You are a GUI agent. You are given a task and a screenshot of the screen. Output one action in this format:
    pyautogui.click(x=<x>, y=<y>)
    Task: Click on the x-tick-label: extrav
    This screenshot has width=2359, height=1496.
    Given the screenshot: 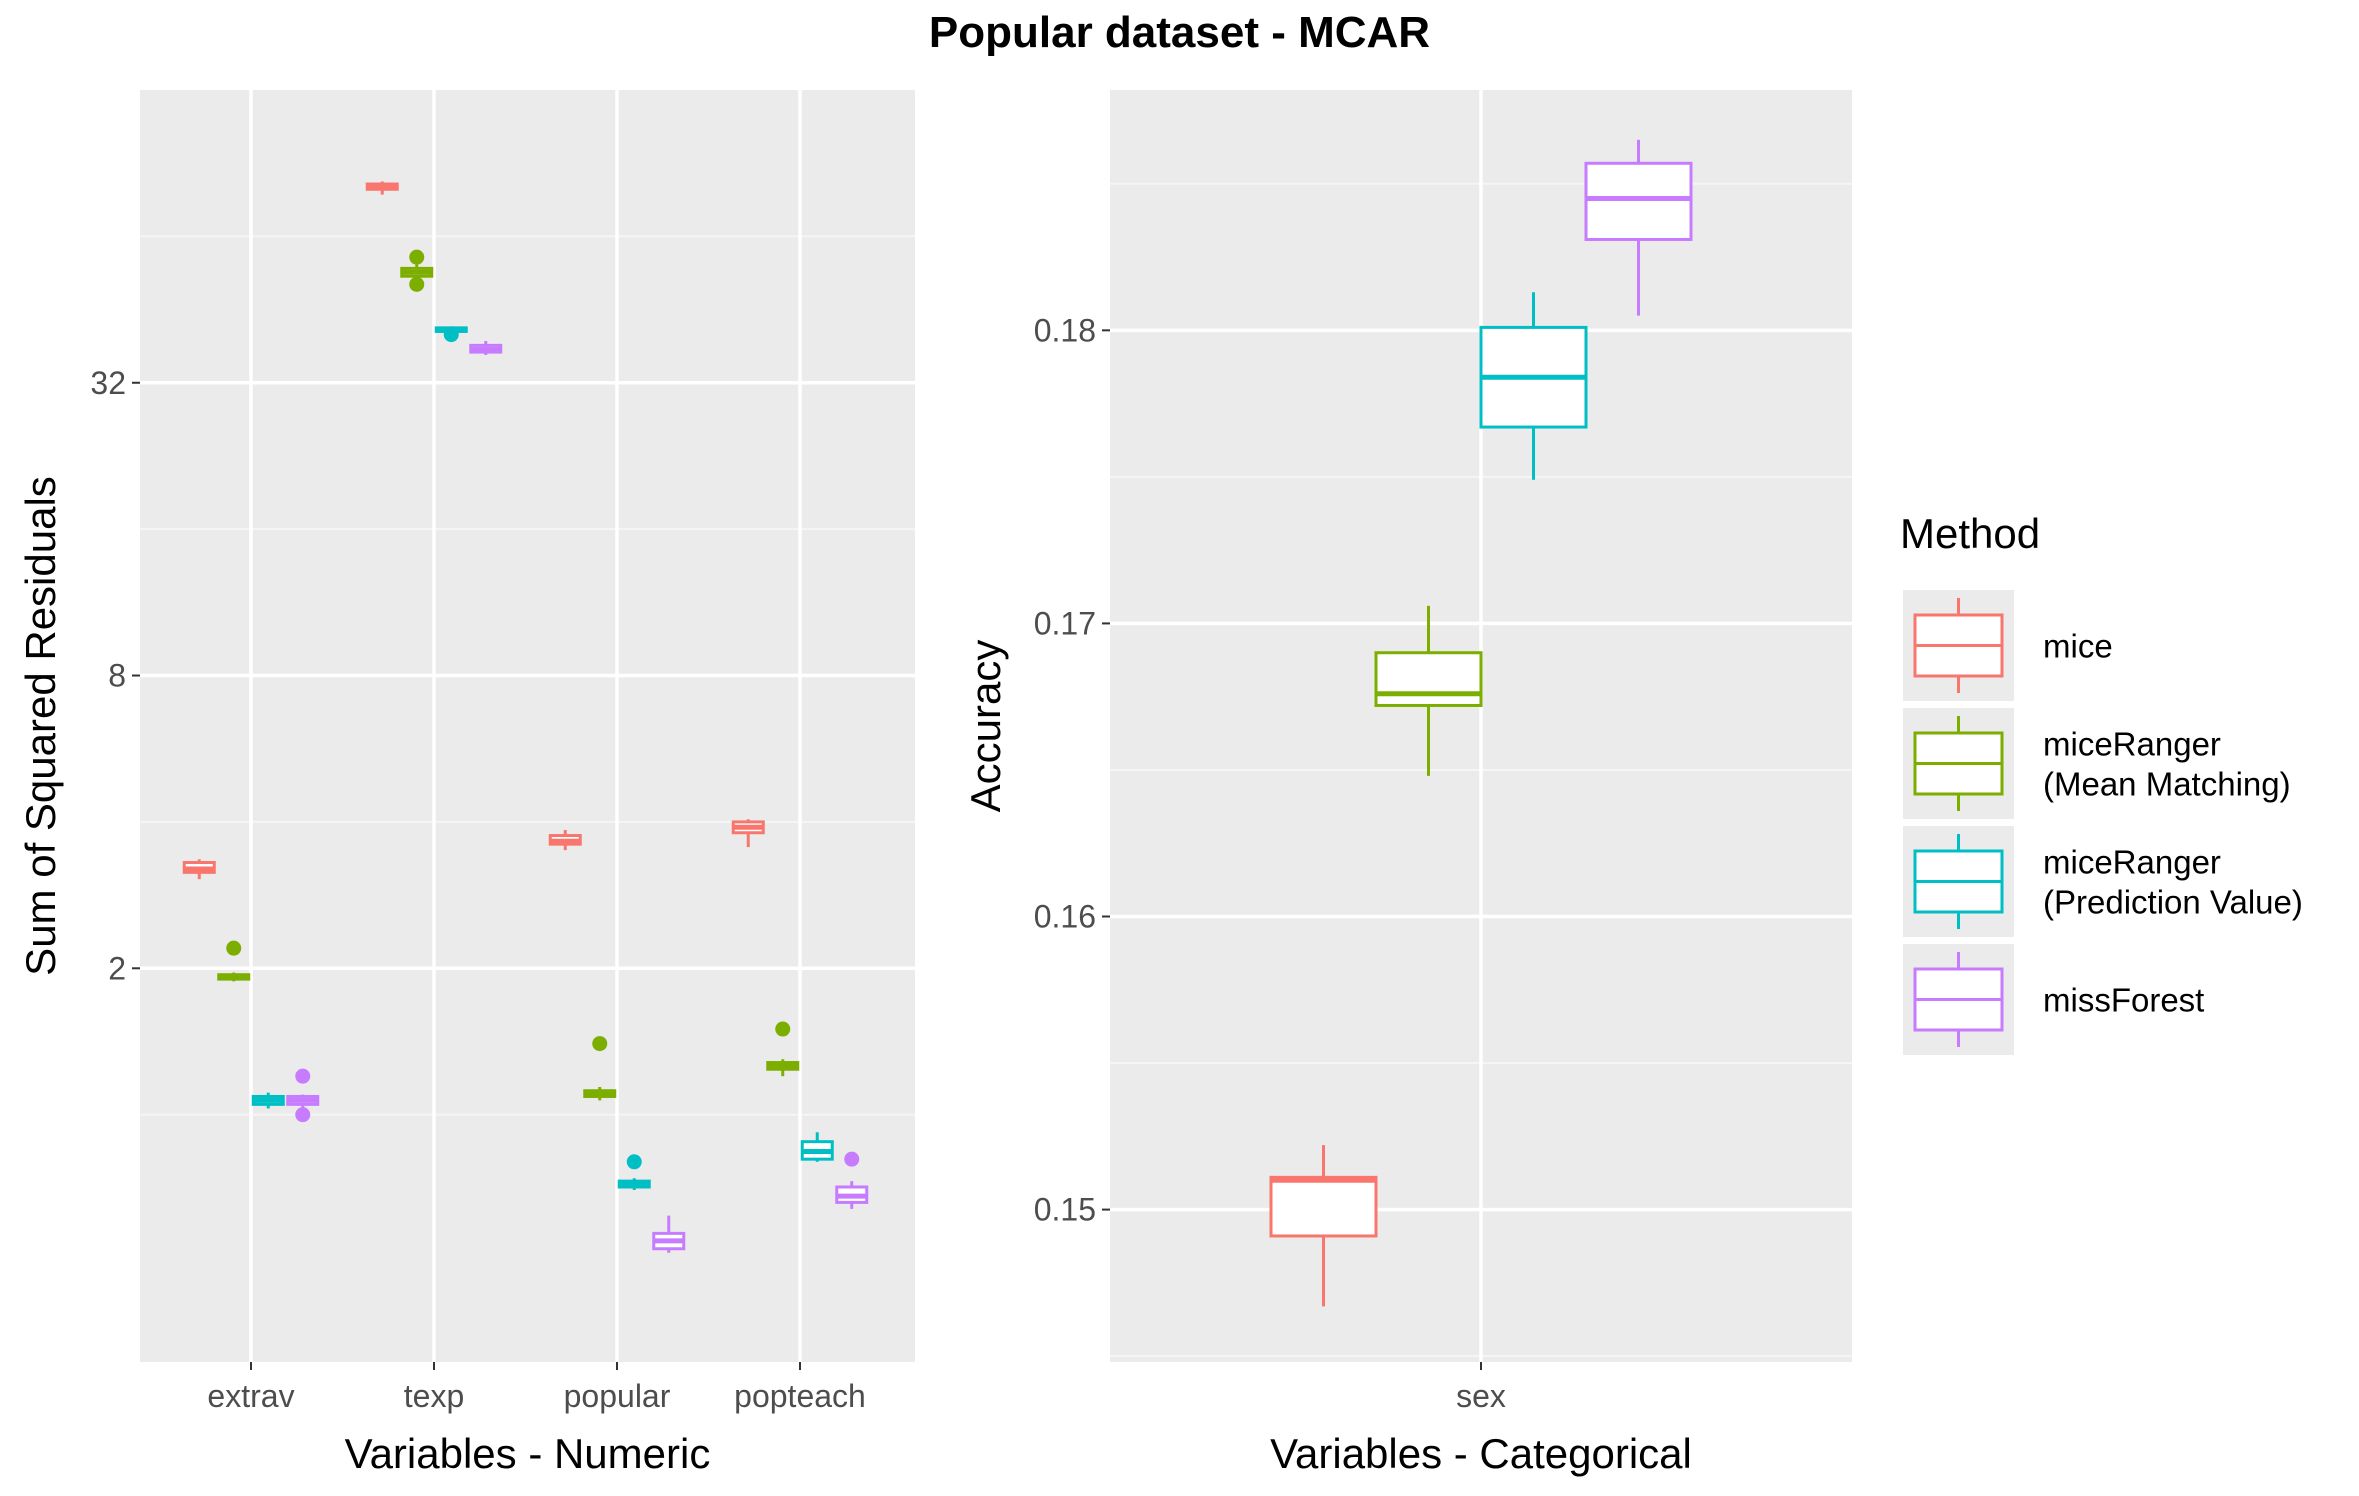 What is the action you would take?
    pyautogui.click(x=250, y=1396)
    